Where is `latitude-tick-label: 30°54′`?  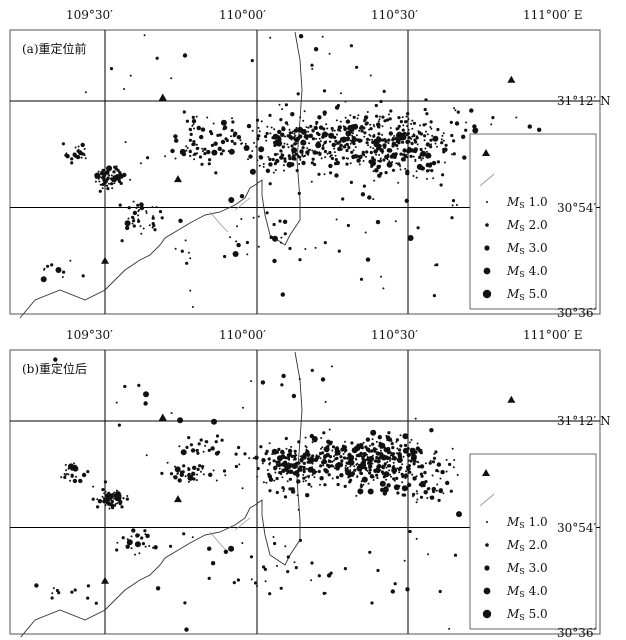 latitude-tick-label: 30°54′ is located at coordinates (577, 527).